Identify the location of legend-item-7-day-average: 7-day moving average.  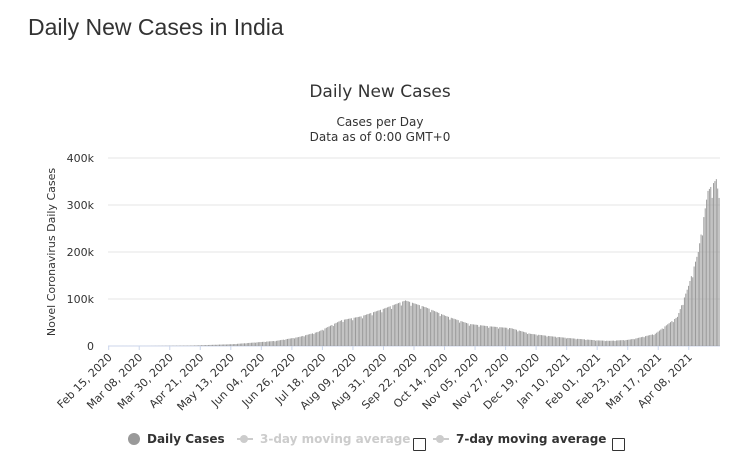
(519, 439).